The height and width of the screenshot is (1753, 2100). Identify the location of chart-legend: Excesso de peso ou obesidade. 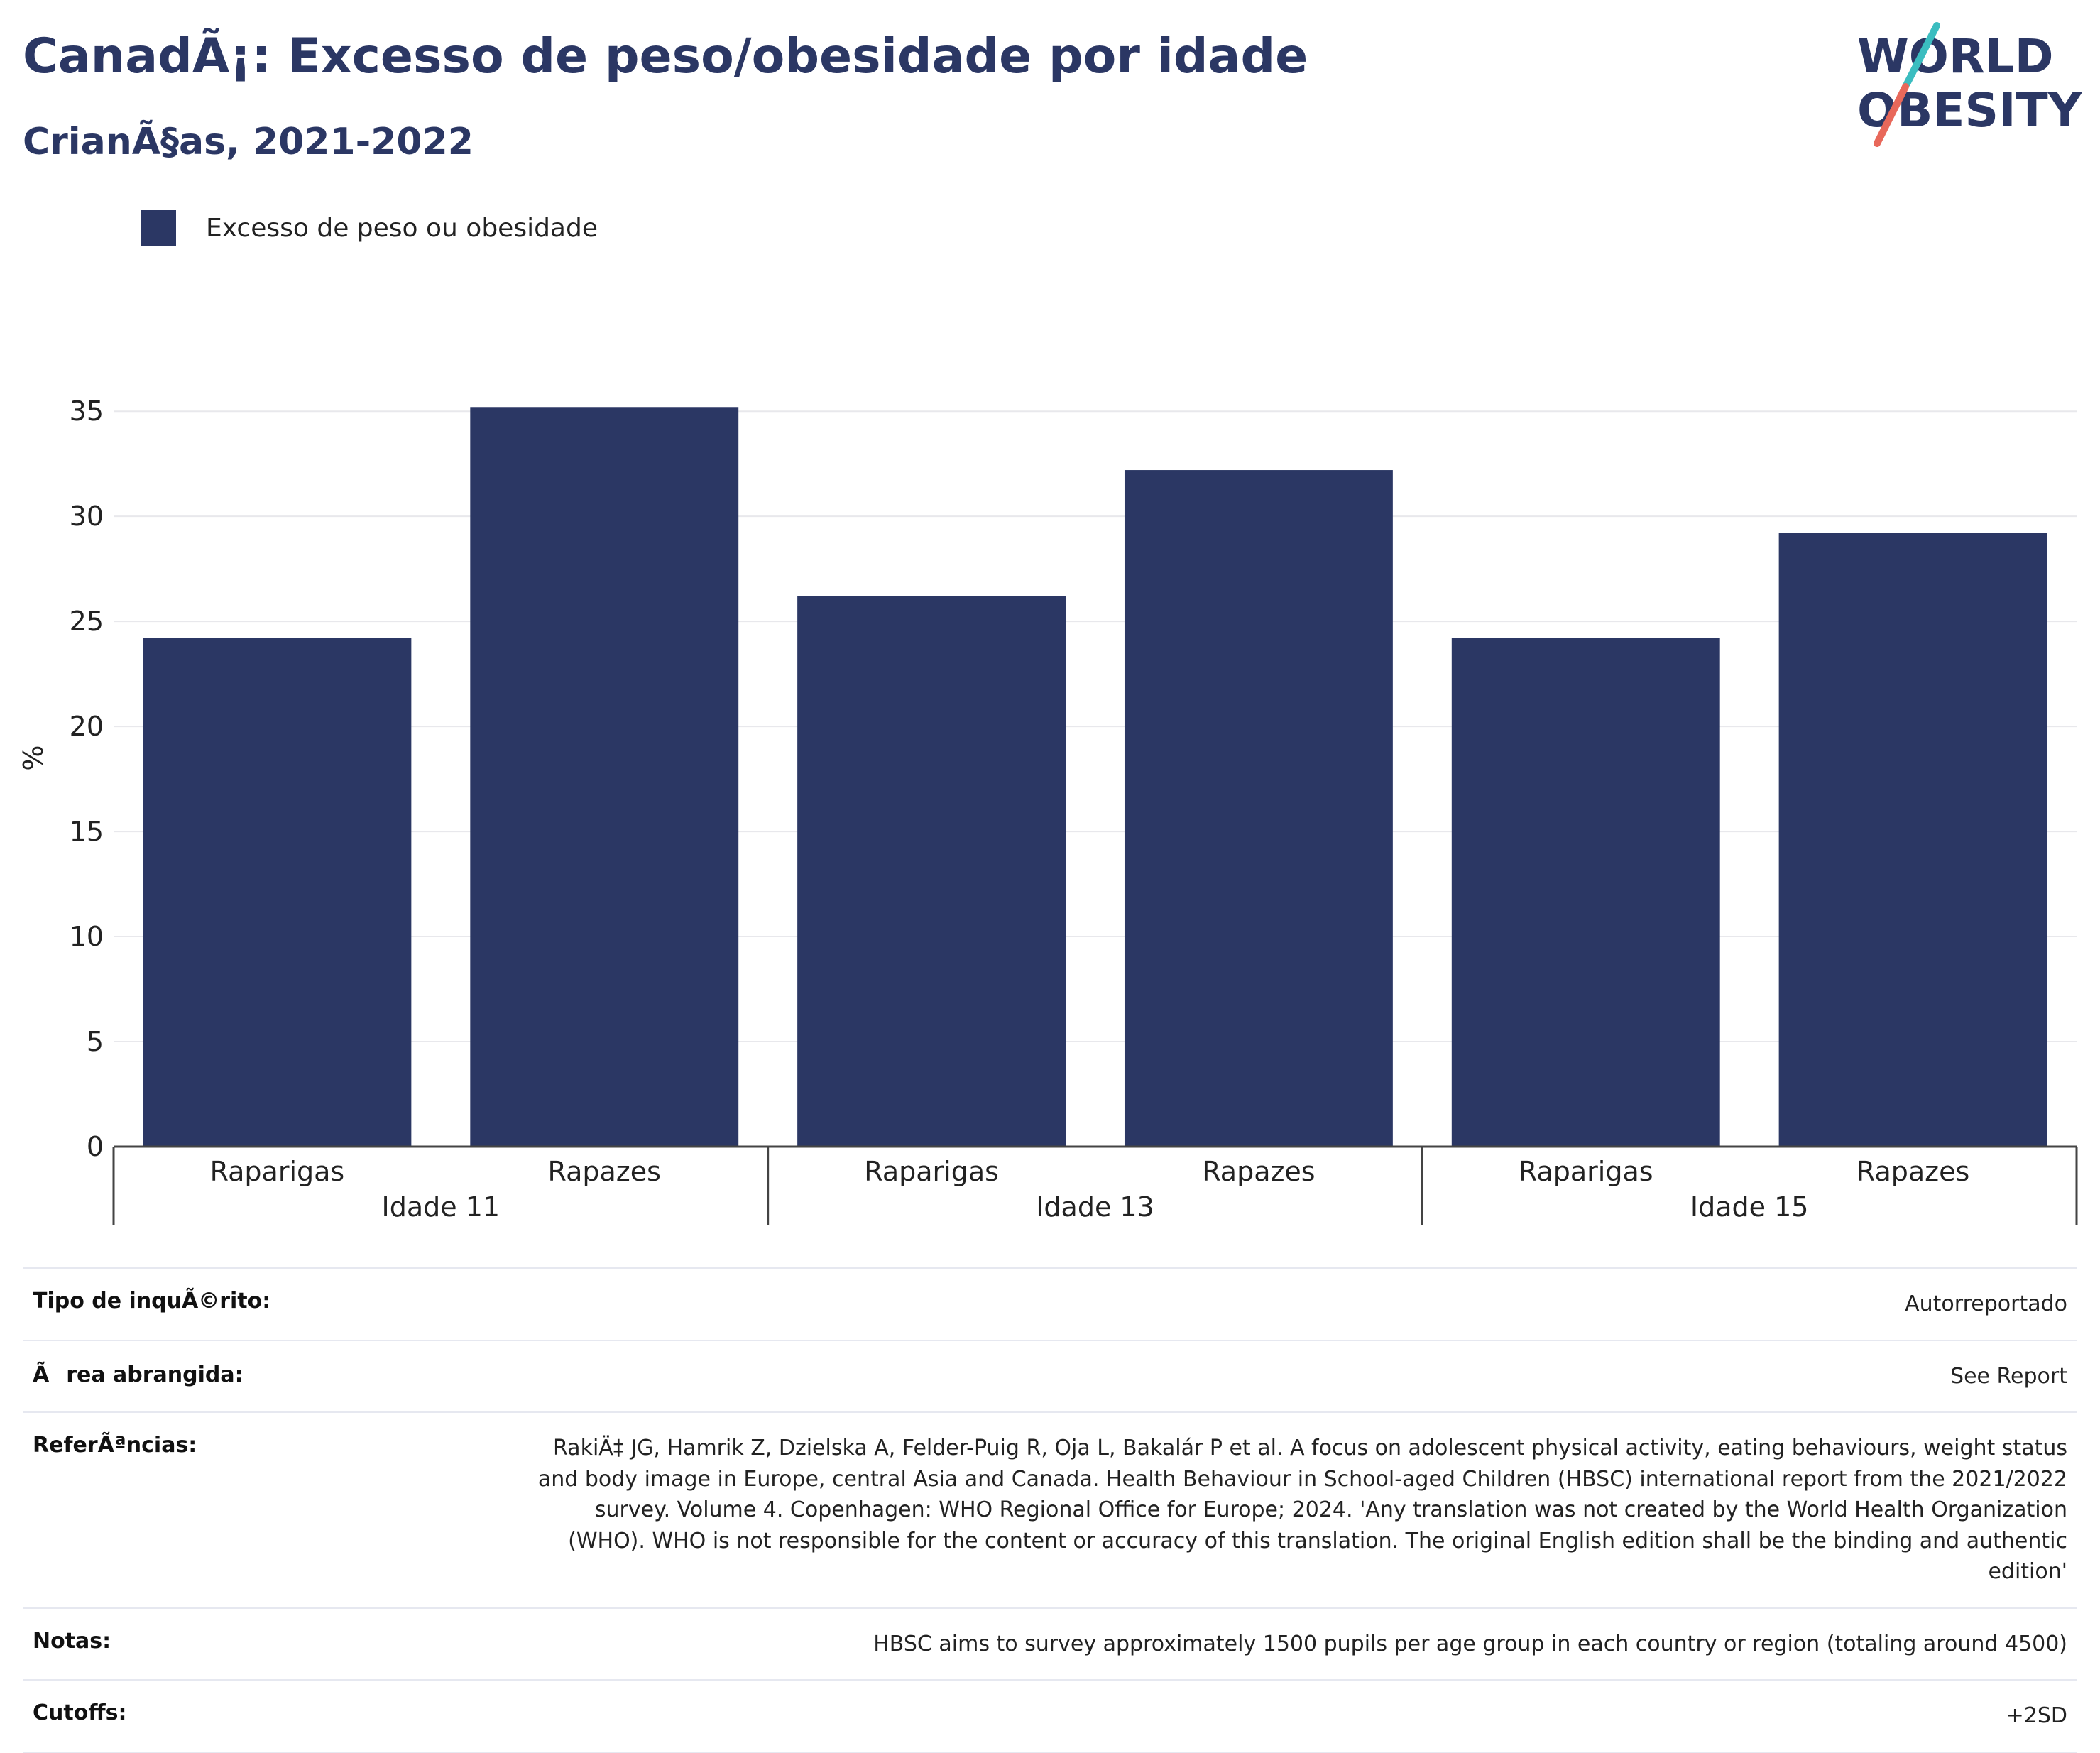
(369, 228).